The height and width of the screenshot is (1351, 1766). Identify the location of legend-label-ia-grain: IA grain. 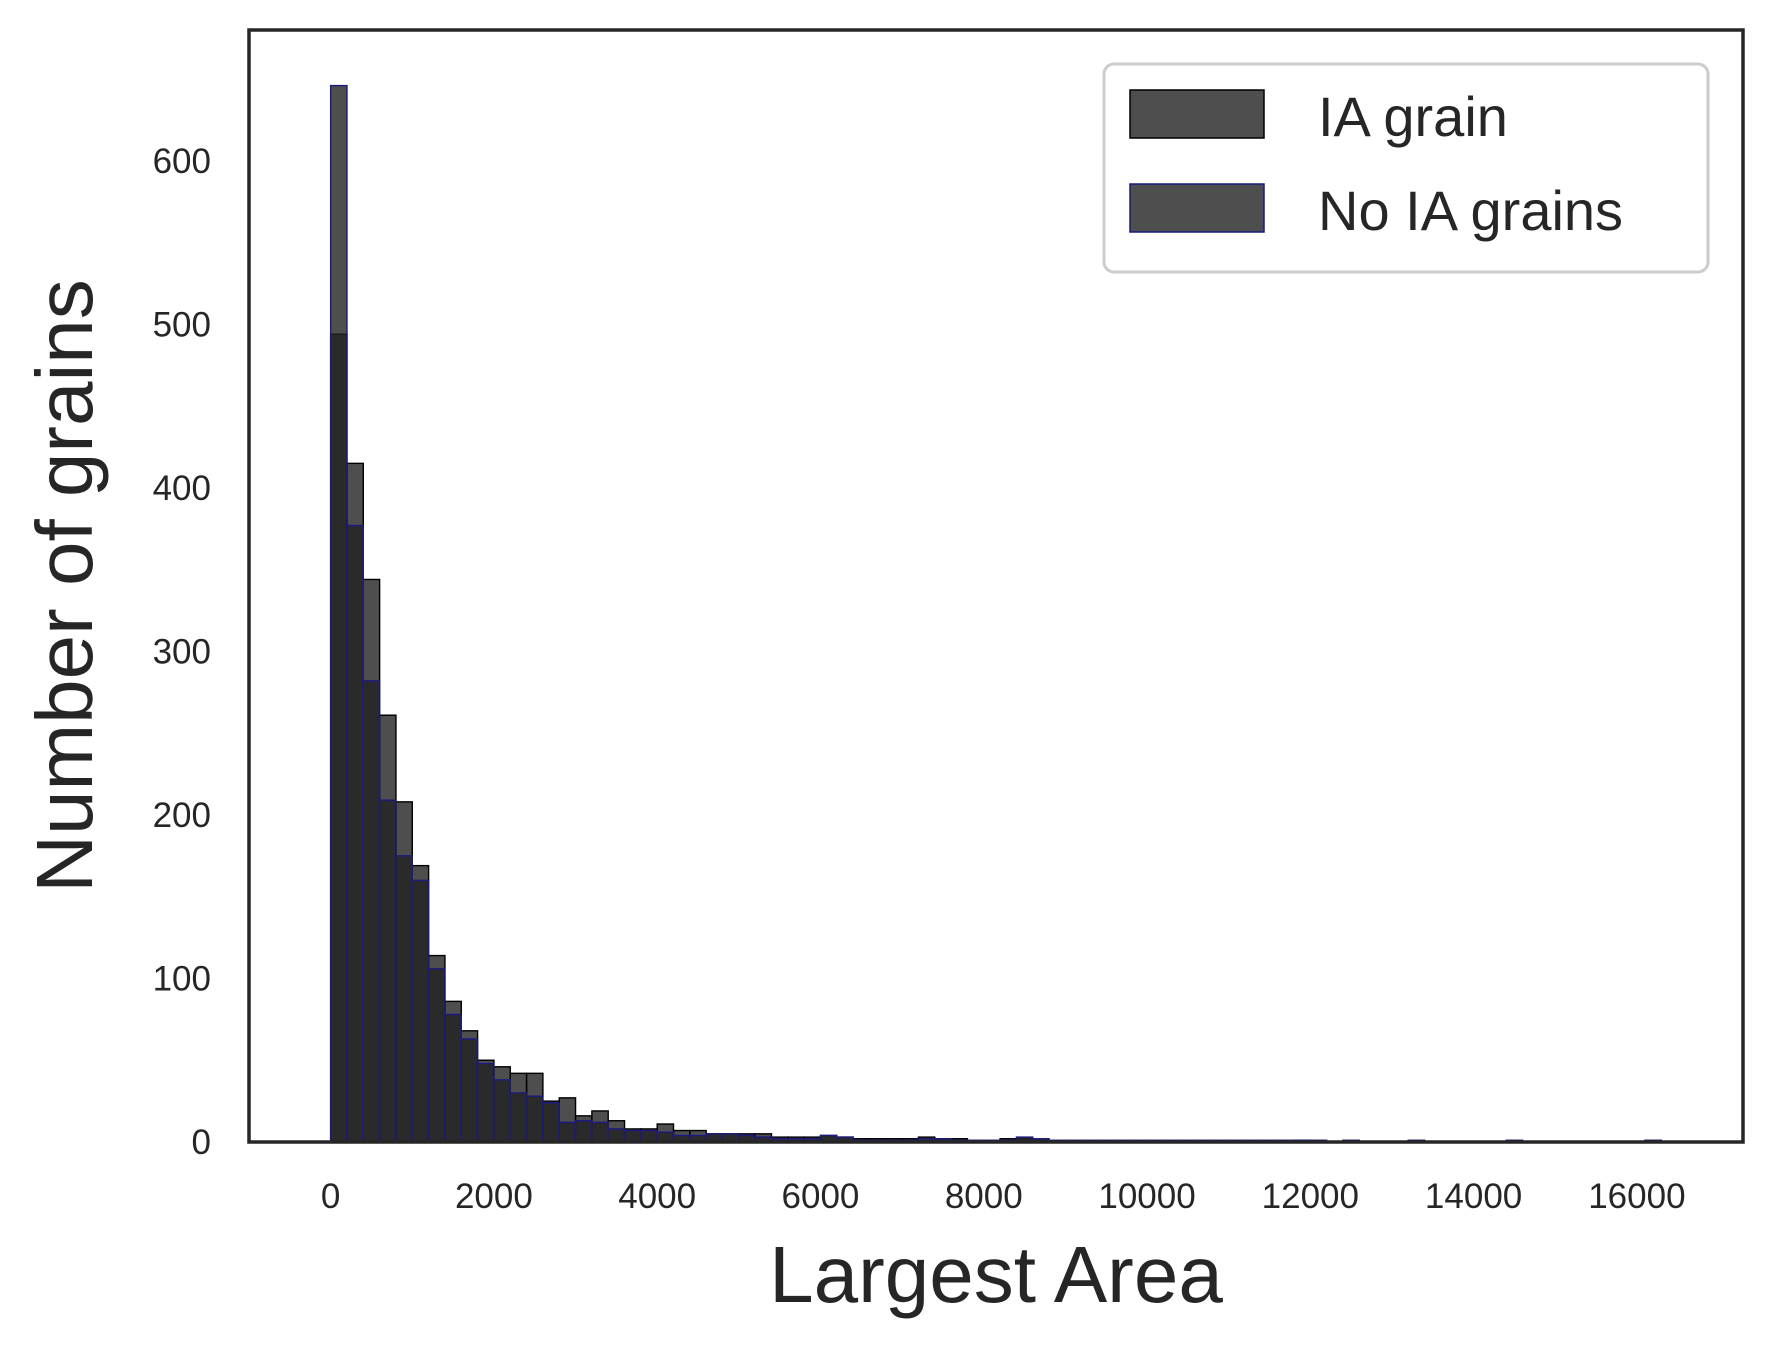
(1413, 116).